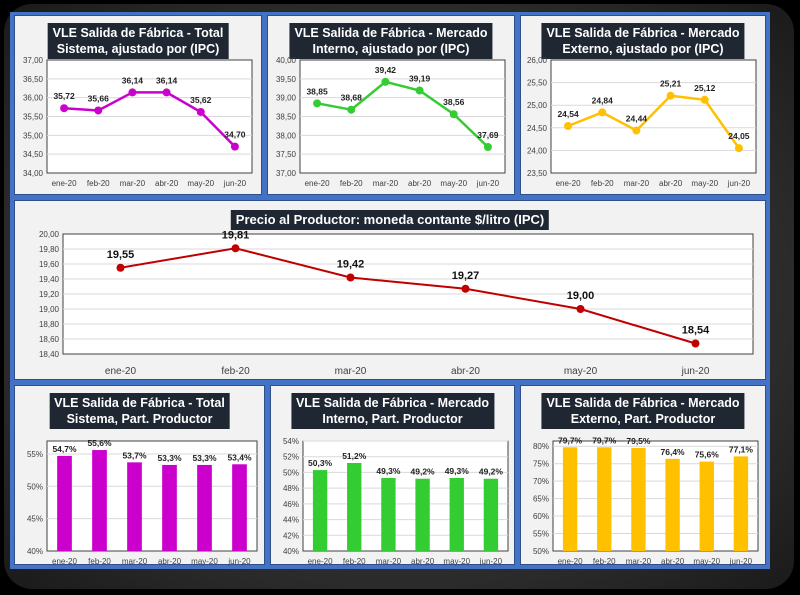 The height and width of the screenshot is (595, 800). I want to click on data-label: 24,54, so click(568, 114).